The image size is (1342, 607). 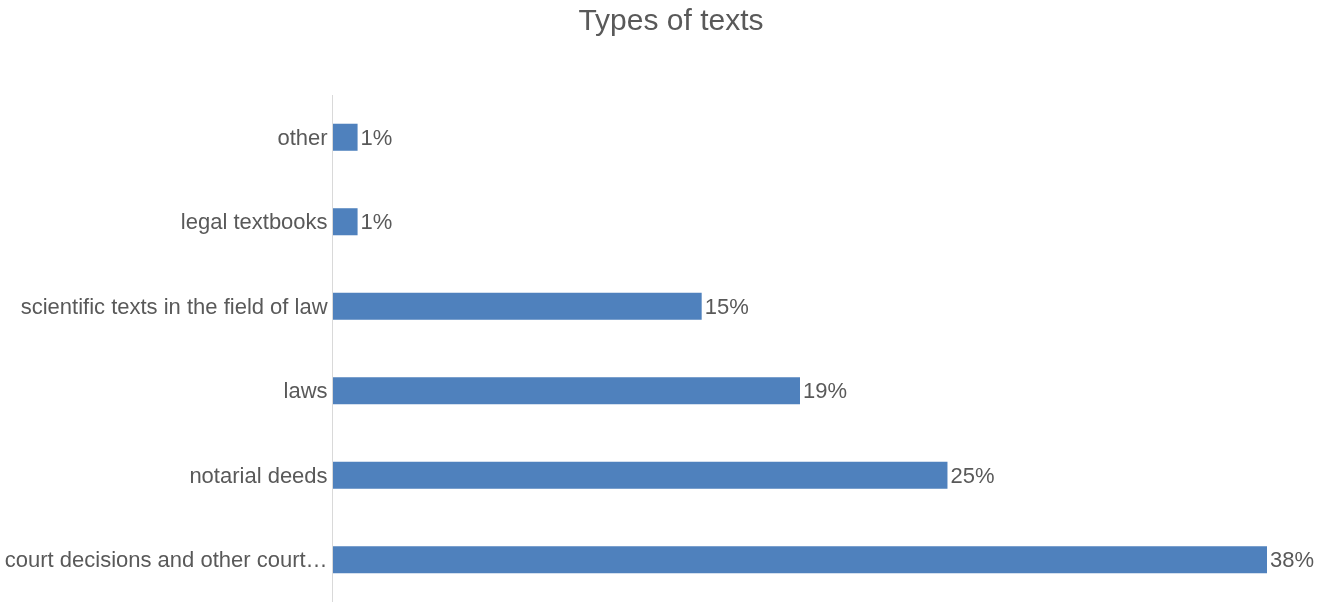 What do you see at coordinates (305, 391) in the screenshot?
I see `y-tick-label: laws` at bounding box center [305, 391].